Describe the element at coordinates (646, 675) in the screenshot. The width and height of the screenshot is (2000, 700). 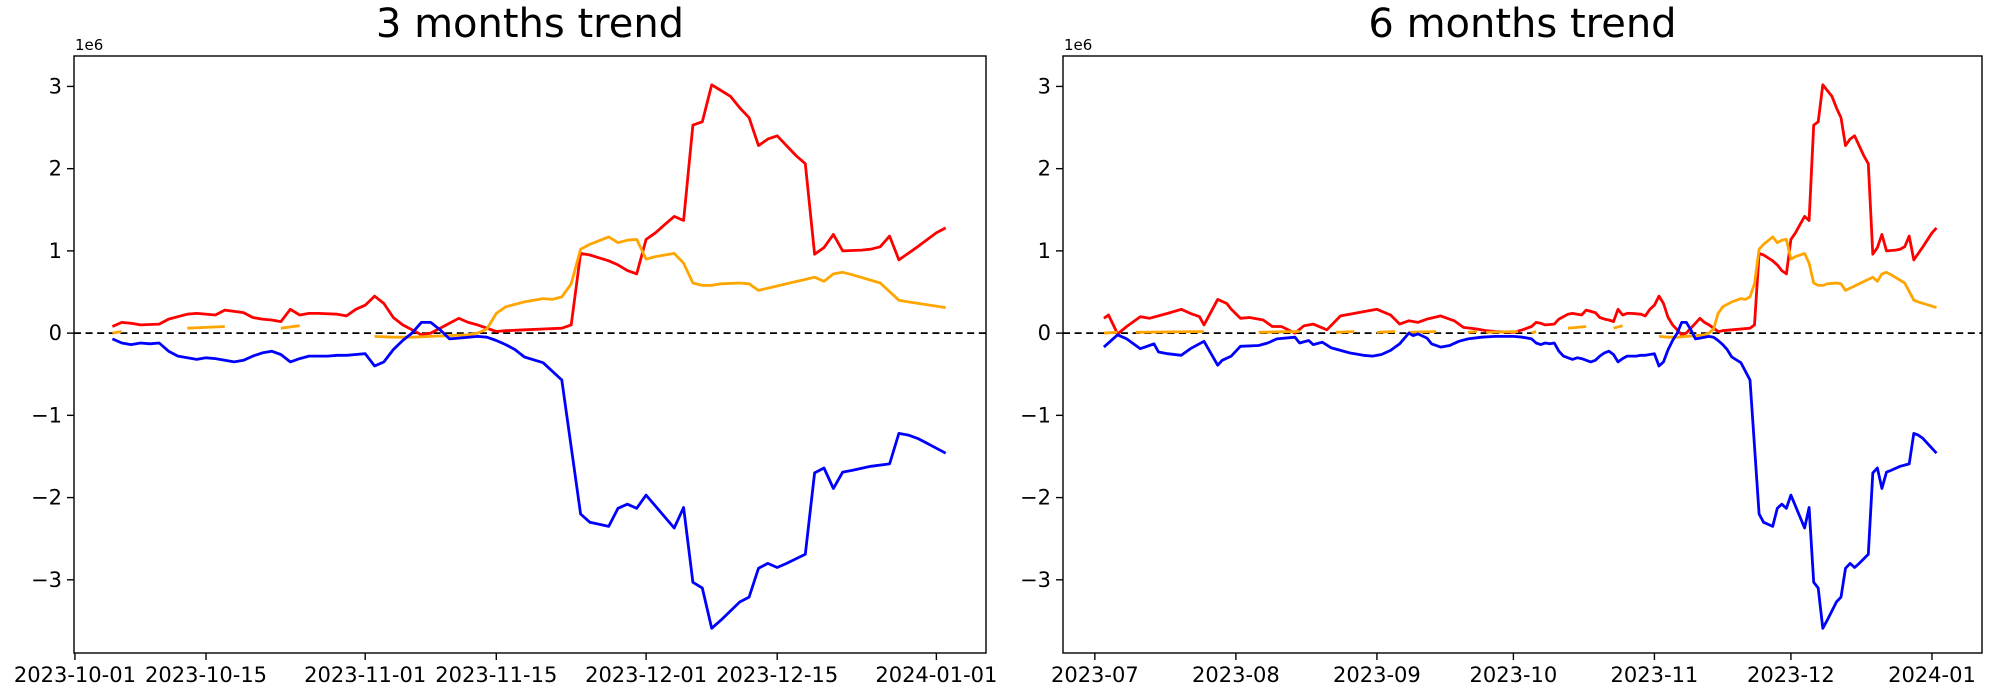
I see `x-tick-label: 2023-12-01` at that location.